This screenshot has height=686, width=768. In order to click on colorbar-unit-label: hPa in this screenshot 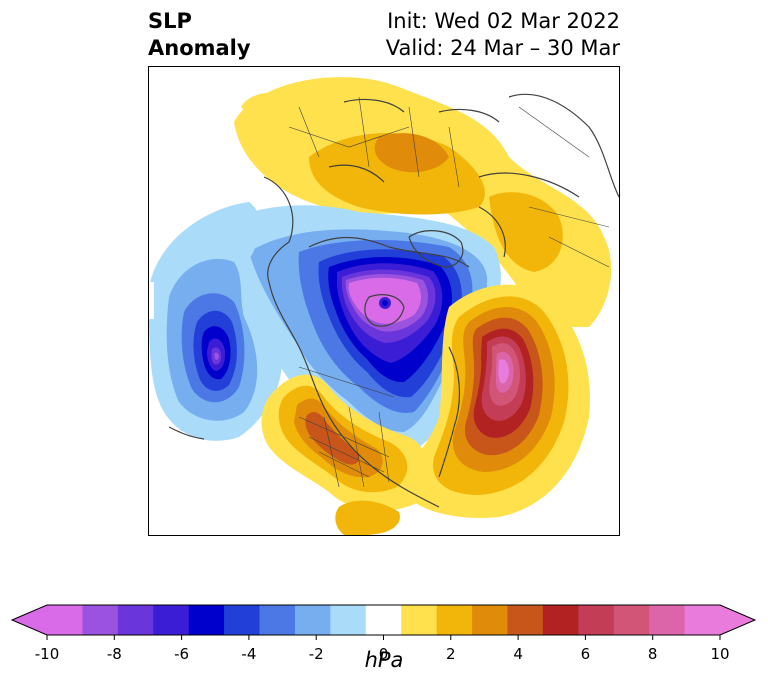, I will do `click(384, 660)`.